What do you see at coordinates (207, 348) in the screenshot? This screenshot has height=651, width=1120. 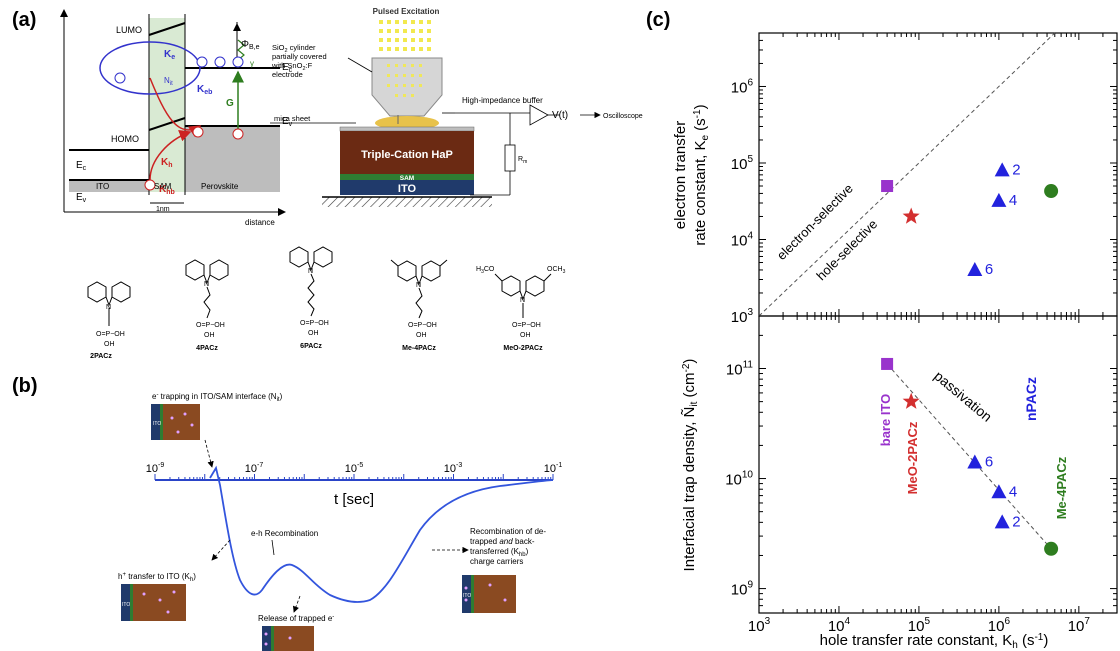 I see `svg-text: 4PACz` at bounding box center [207, 348].